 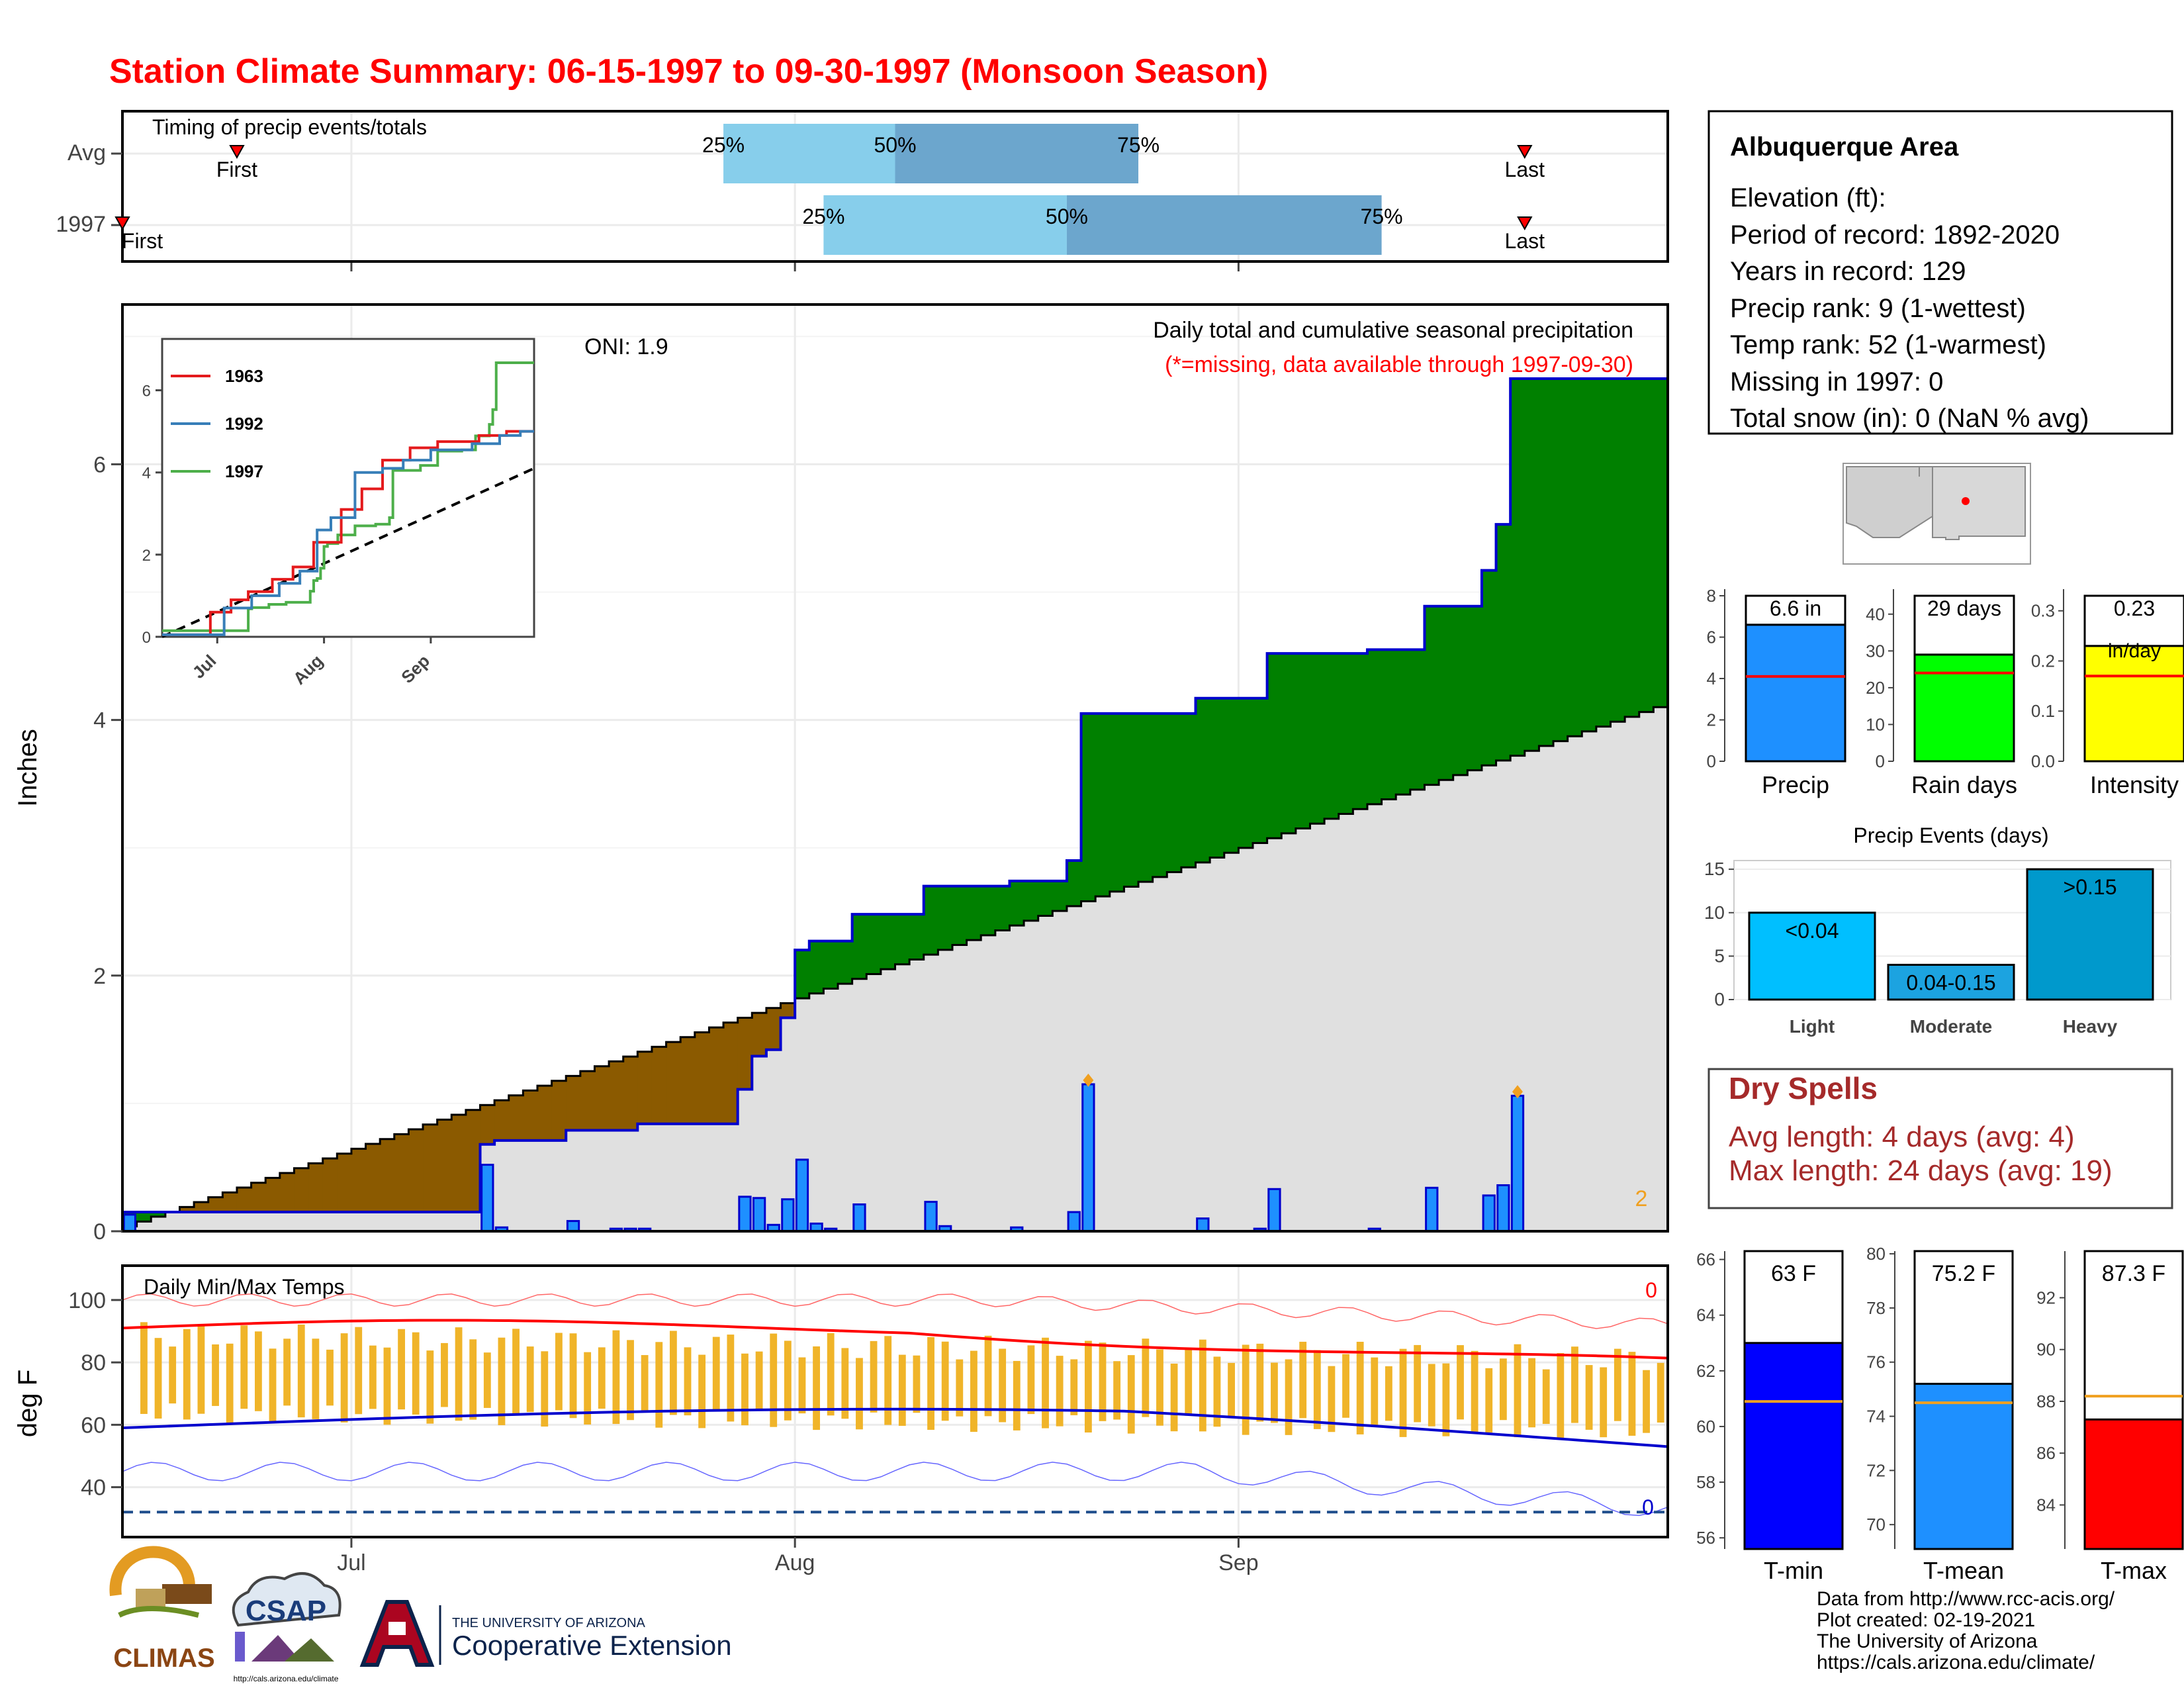 I want to click on summary-label: Rain days, so click(x=1964, y=784).